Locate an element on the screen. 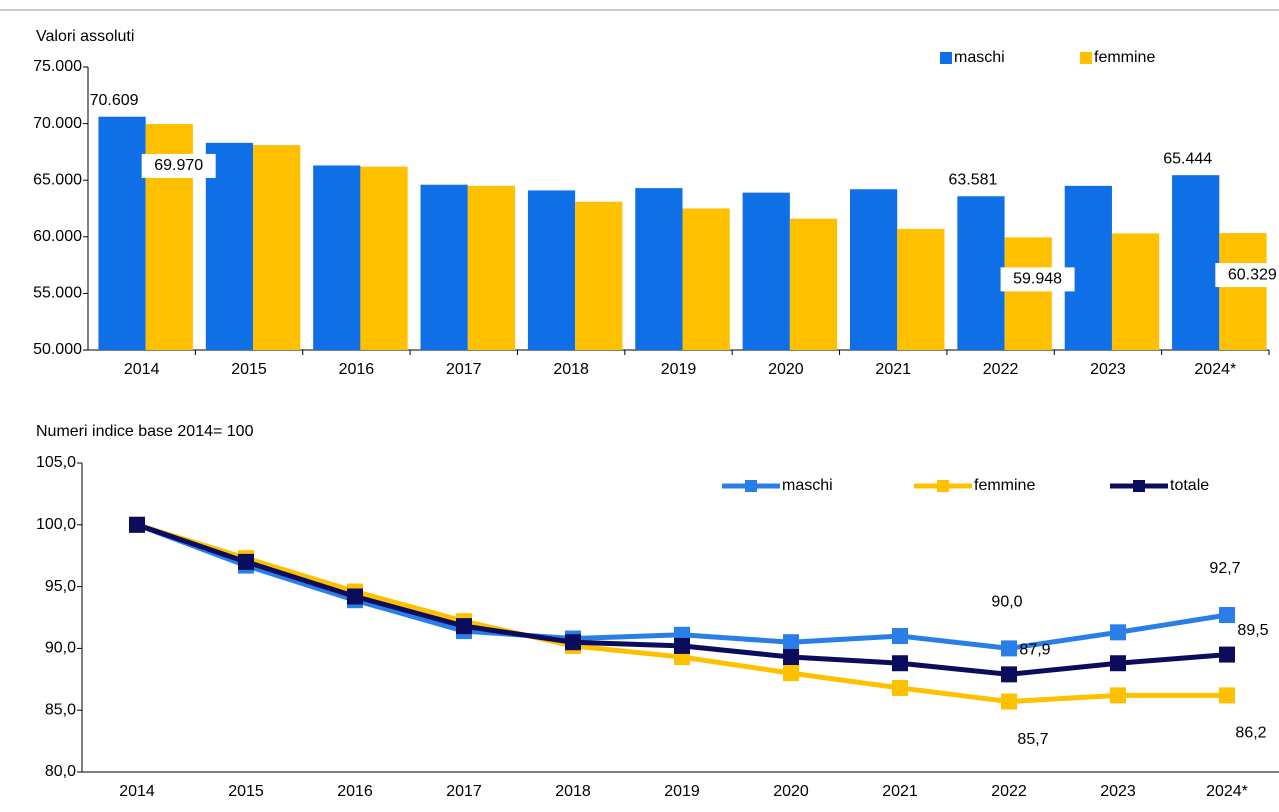 This screenshot has height=812, width=1279. y-tick-label: 85,0 is located at coordinates (60, 709).